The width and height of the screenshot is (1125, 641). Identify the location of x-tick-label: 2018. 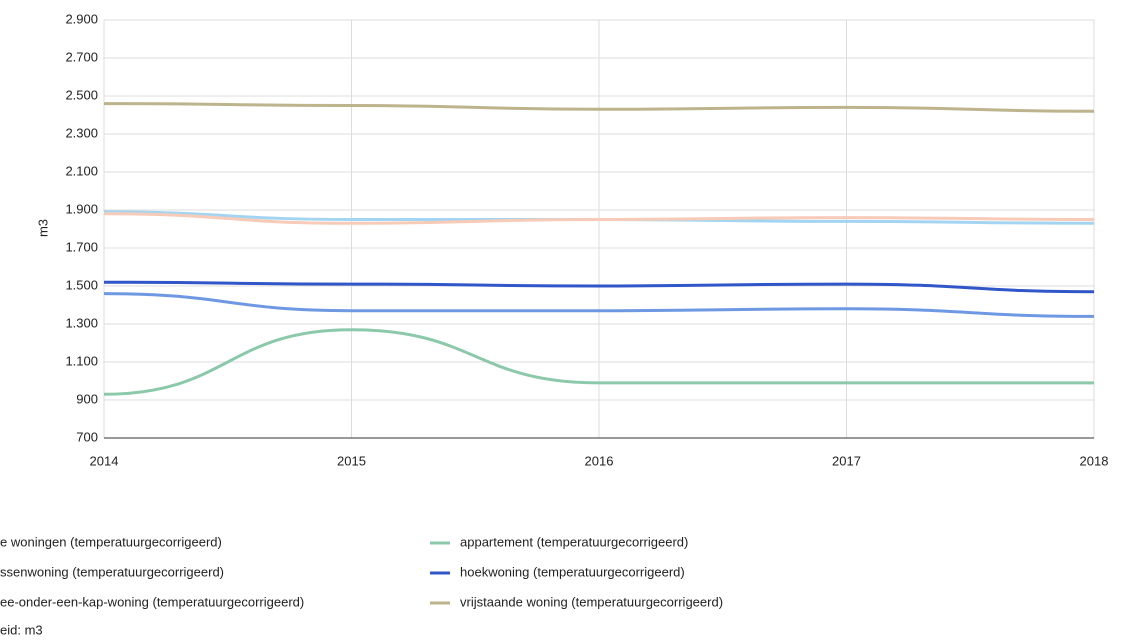
(1094, 460).